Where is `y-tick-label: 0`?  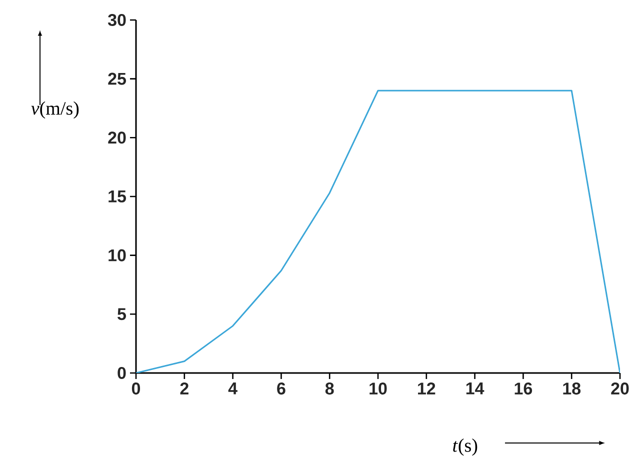 y-tick-label: 0 is located at coordinates (122, 373).